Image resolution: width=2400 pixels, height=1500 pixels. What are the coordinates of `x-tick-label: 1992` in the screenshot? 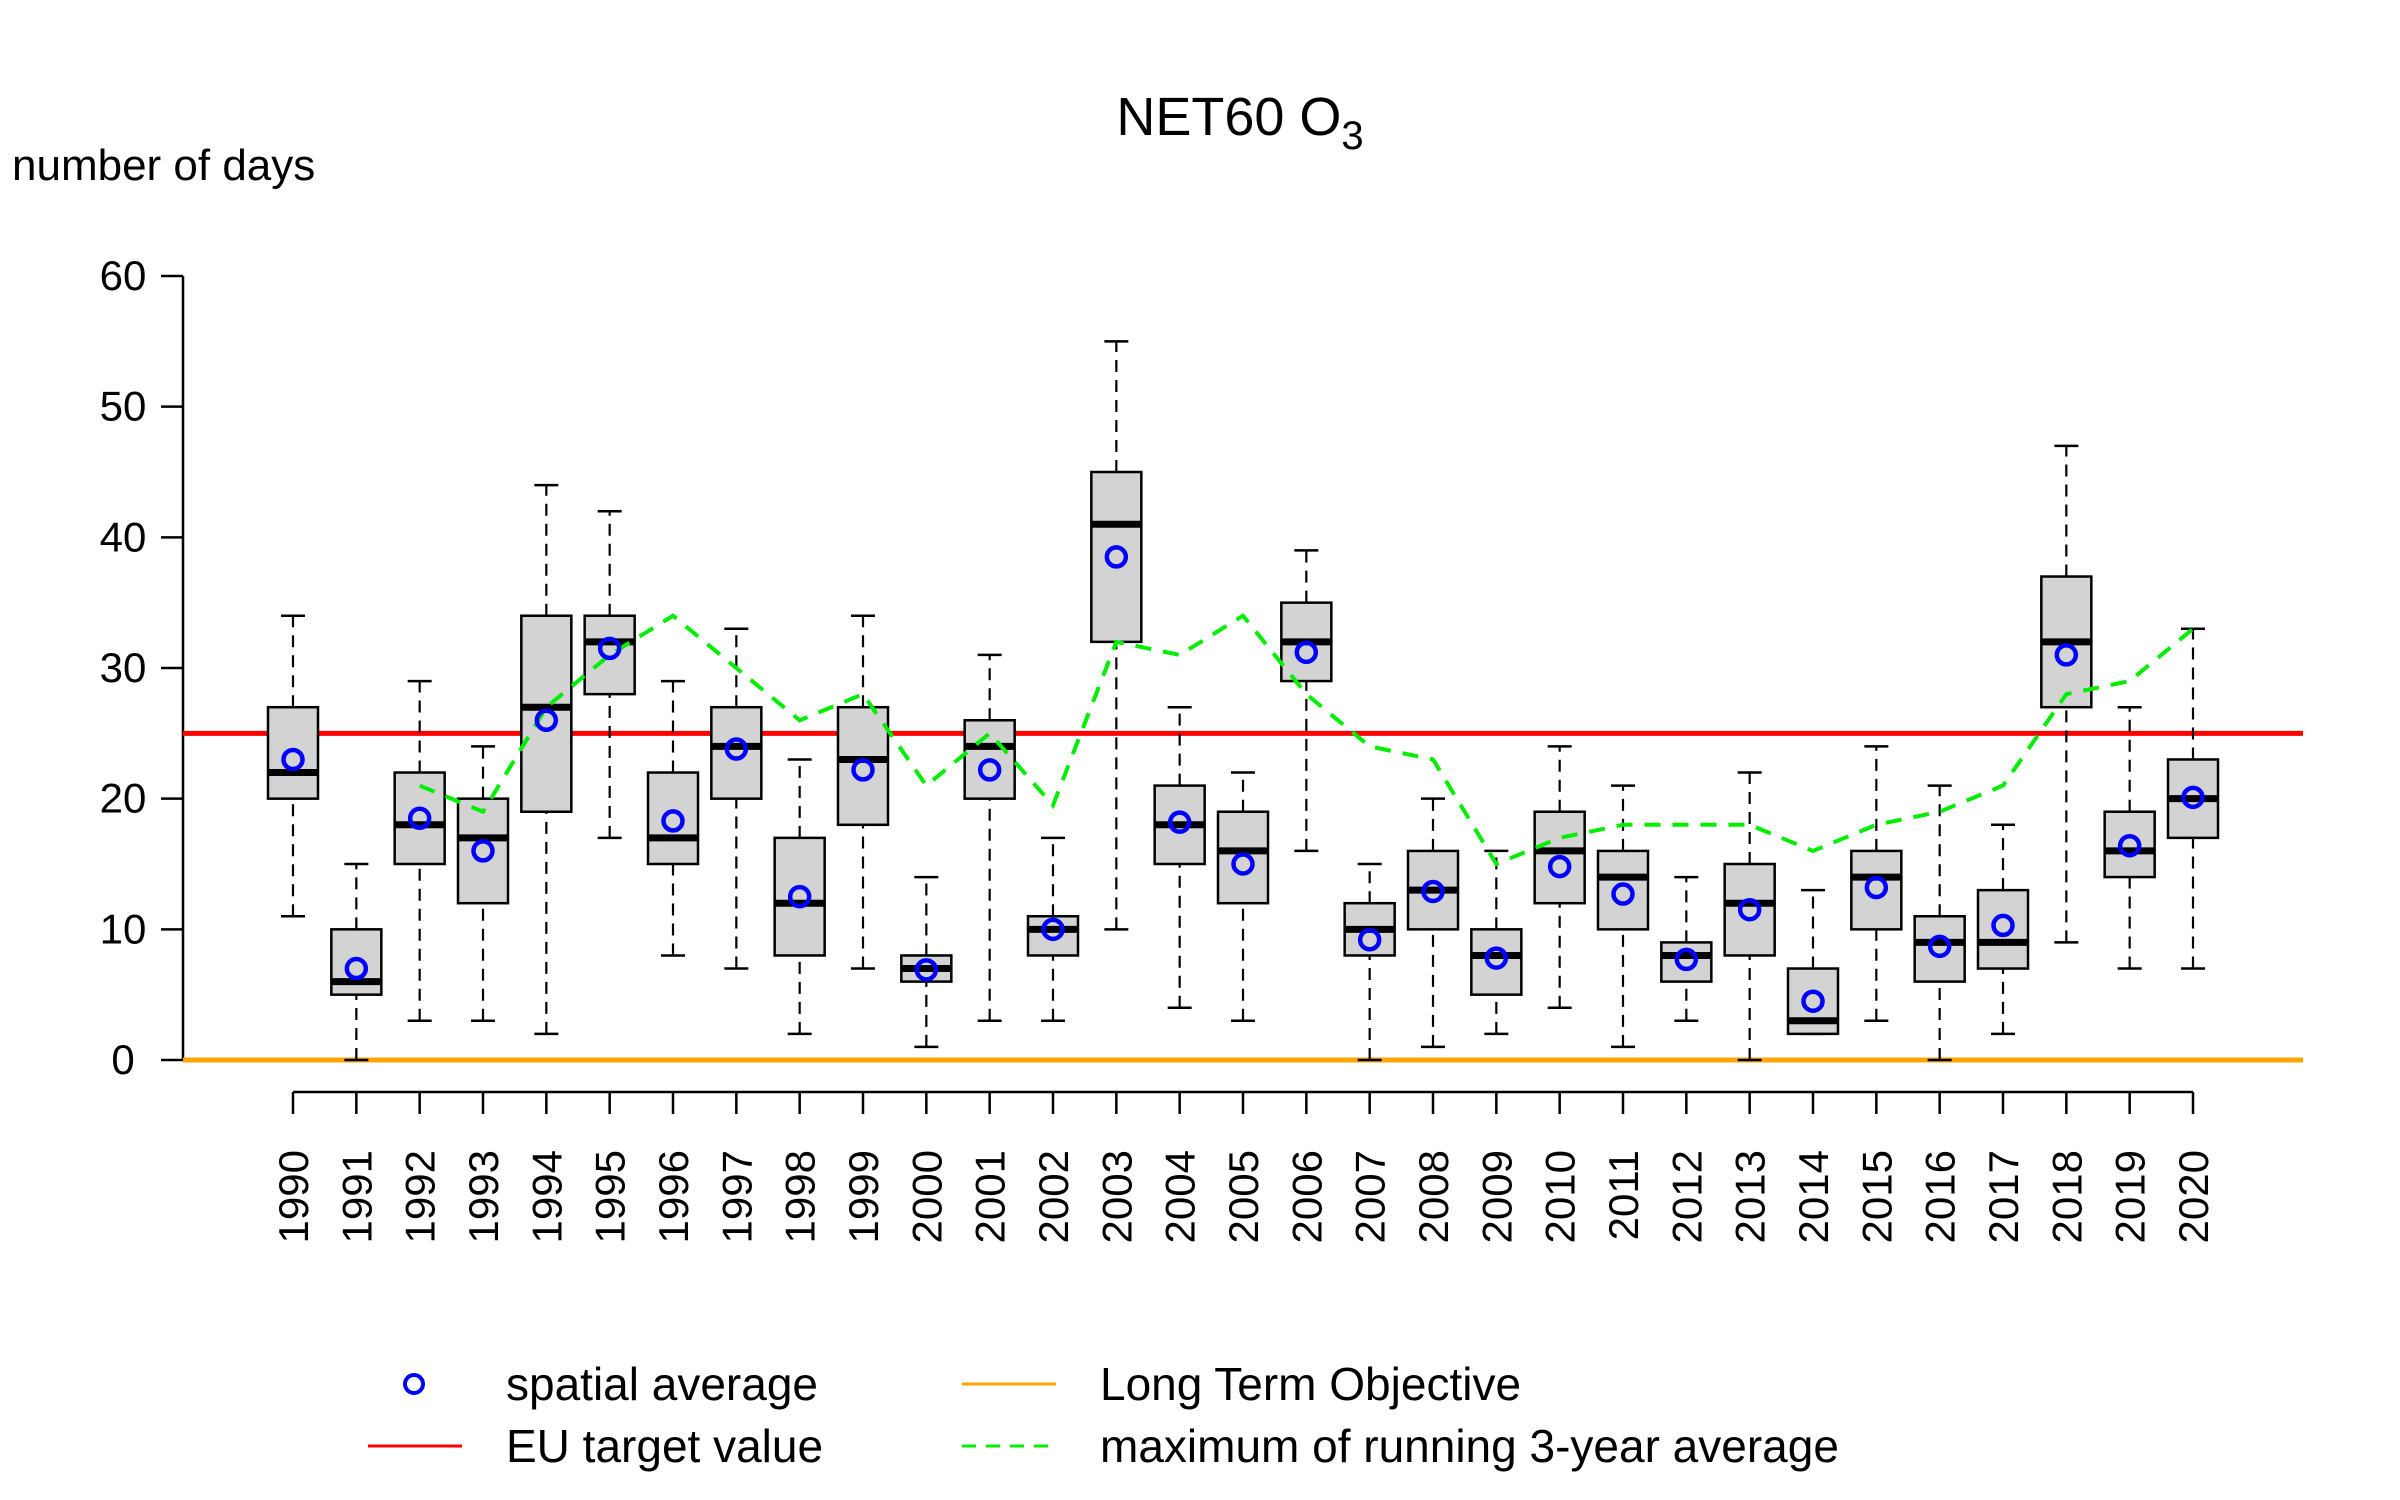 It's located at (420, 1196).